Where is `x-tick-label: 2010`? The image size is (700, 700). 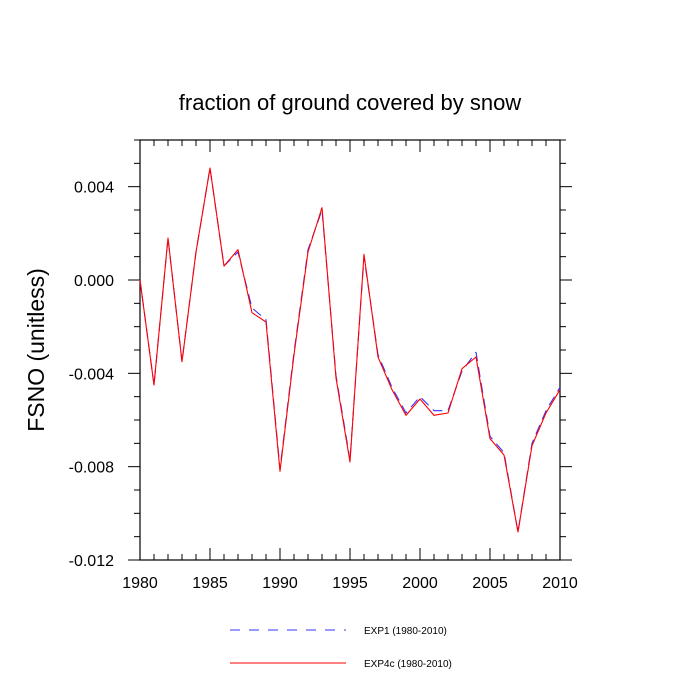
x-tick-label: 2010 is located at coordinates (560, 583).